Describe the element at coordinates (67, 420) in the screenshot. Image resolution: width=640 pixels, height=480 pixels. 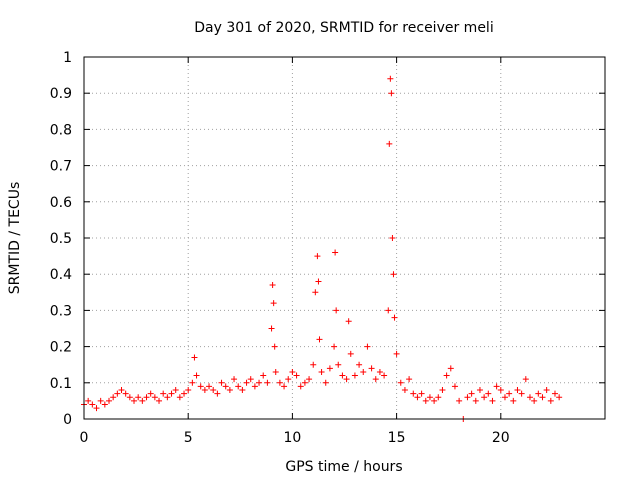
I see `y-tick-label: 0` at that location.